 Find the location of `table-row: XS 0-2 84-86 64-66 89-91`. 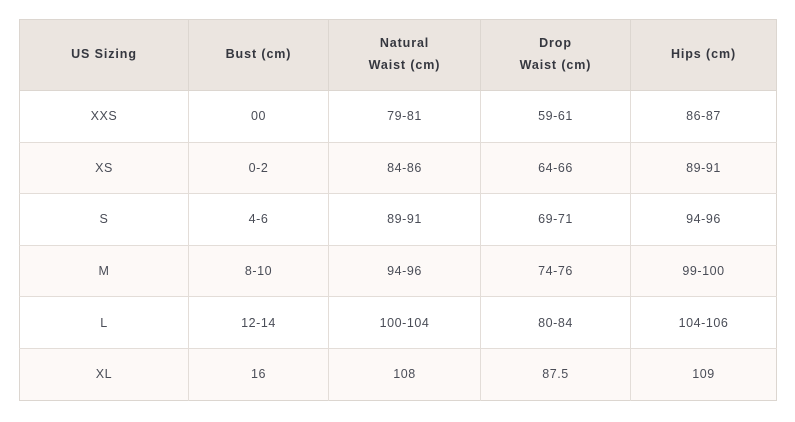

table-row: XS 0-2 84-86 64-66 89-91 is located at coordinates (398, 168).